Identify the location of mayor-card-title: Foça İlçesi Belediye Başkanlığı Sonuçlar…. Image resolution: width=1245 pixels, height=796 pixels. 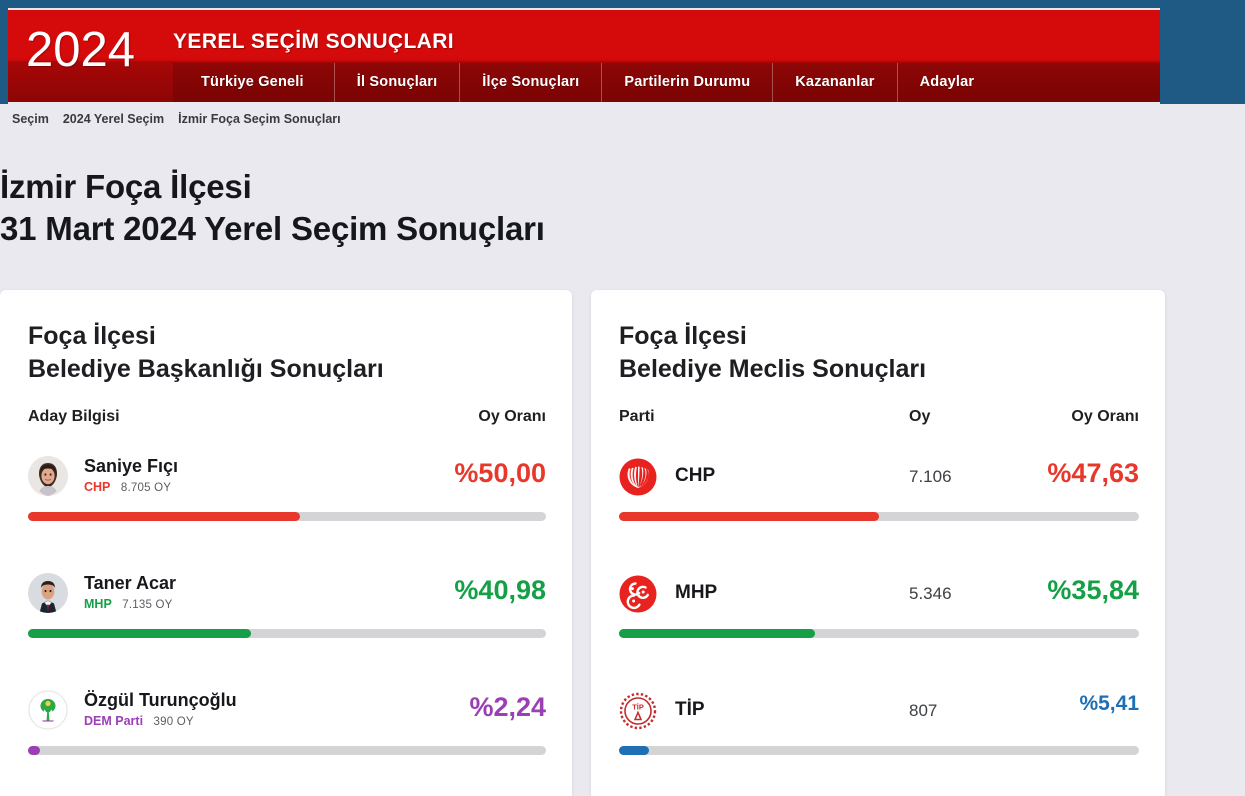
(300, 353).